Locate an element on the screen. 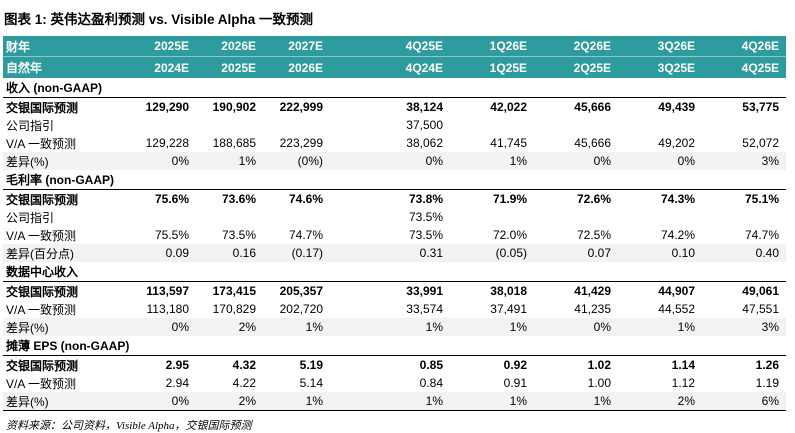  value-cell: 75.6% is located at coordinates (171, 199).